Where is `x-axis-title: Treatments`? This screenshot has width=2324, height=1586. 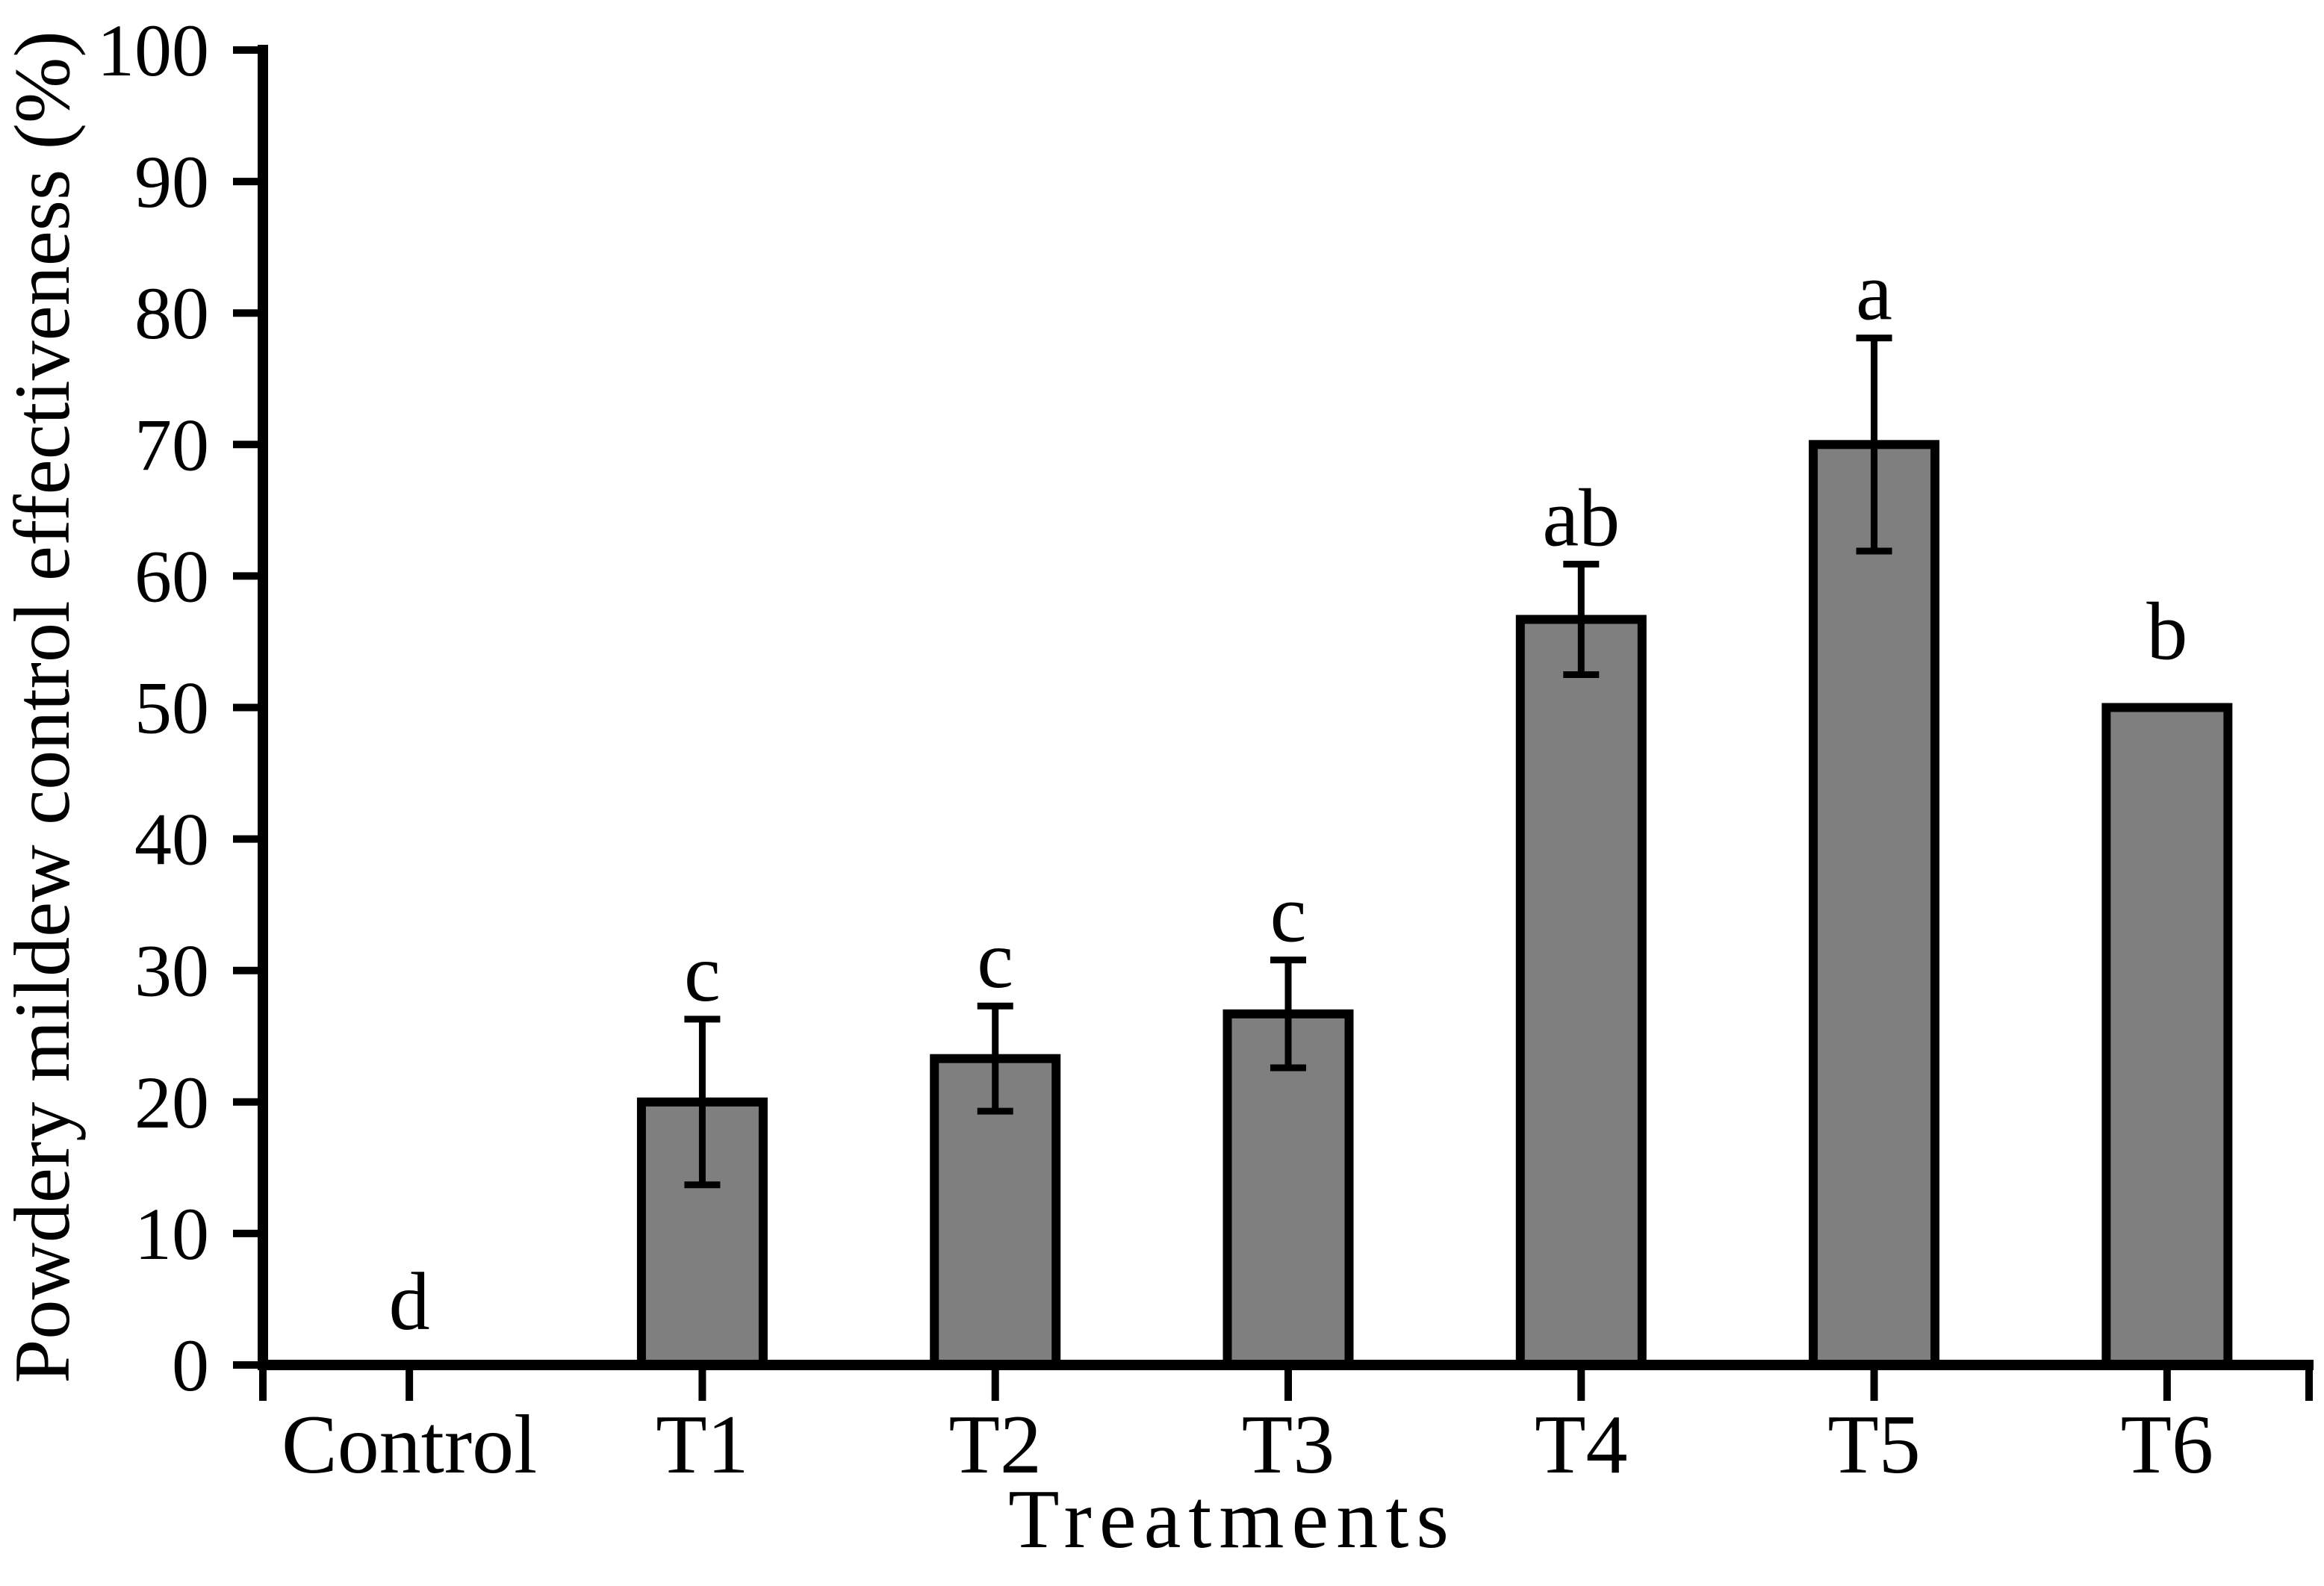
x-axis-title: Treatments is located at coordinates (1232, 1519).